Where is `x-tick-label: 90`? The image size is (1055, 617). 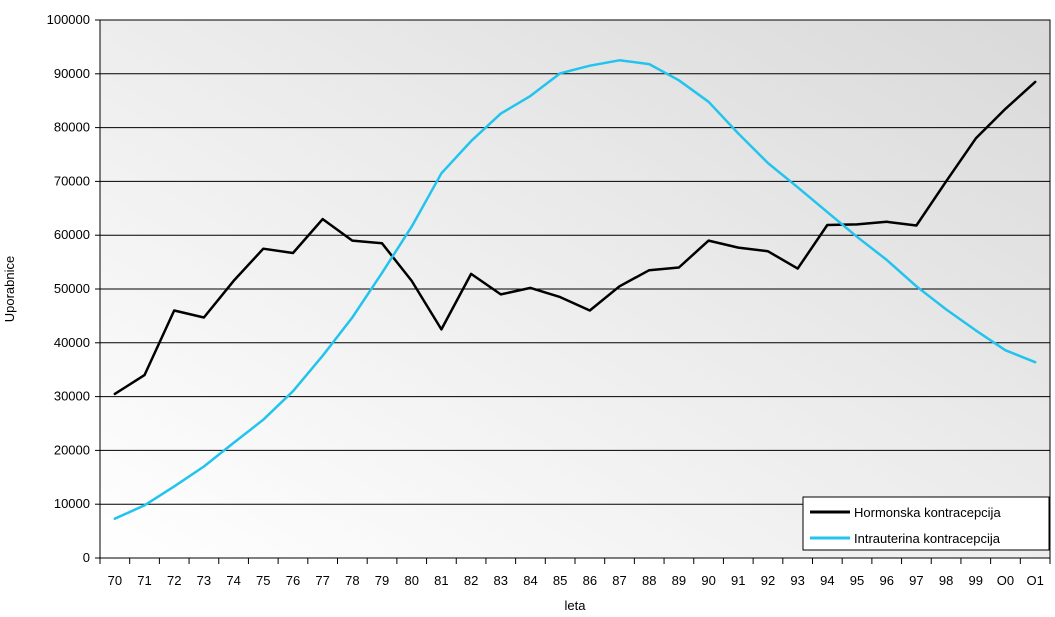 x-tick-label: 90 is located at coordinates (708, 580).